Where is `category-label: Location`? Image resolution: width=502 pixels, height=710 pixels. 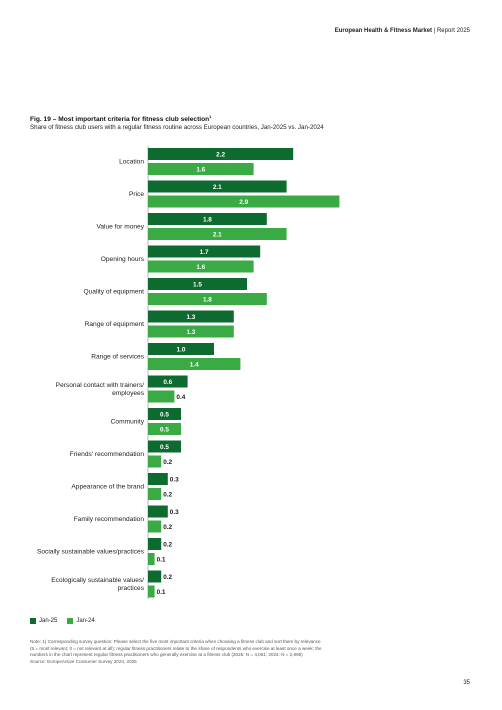 category-label: Location is located at coordinates (131, 162).